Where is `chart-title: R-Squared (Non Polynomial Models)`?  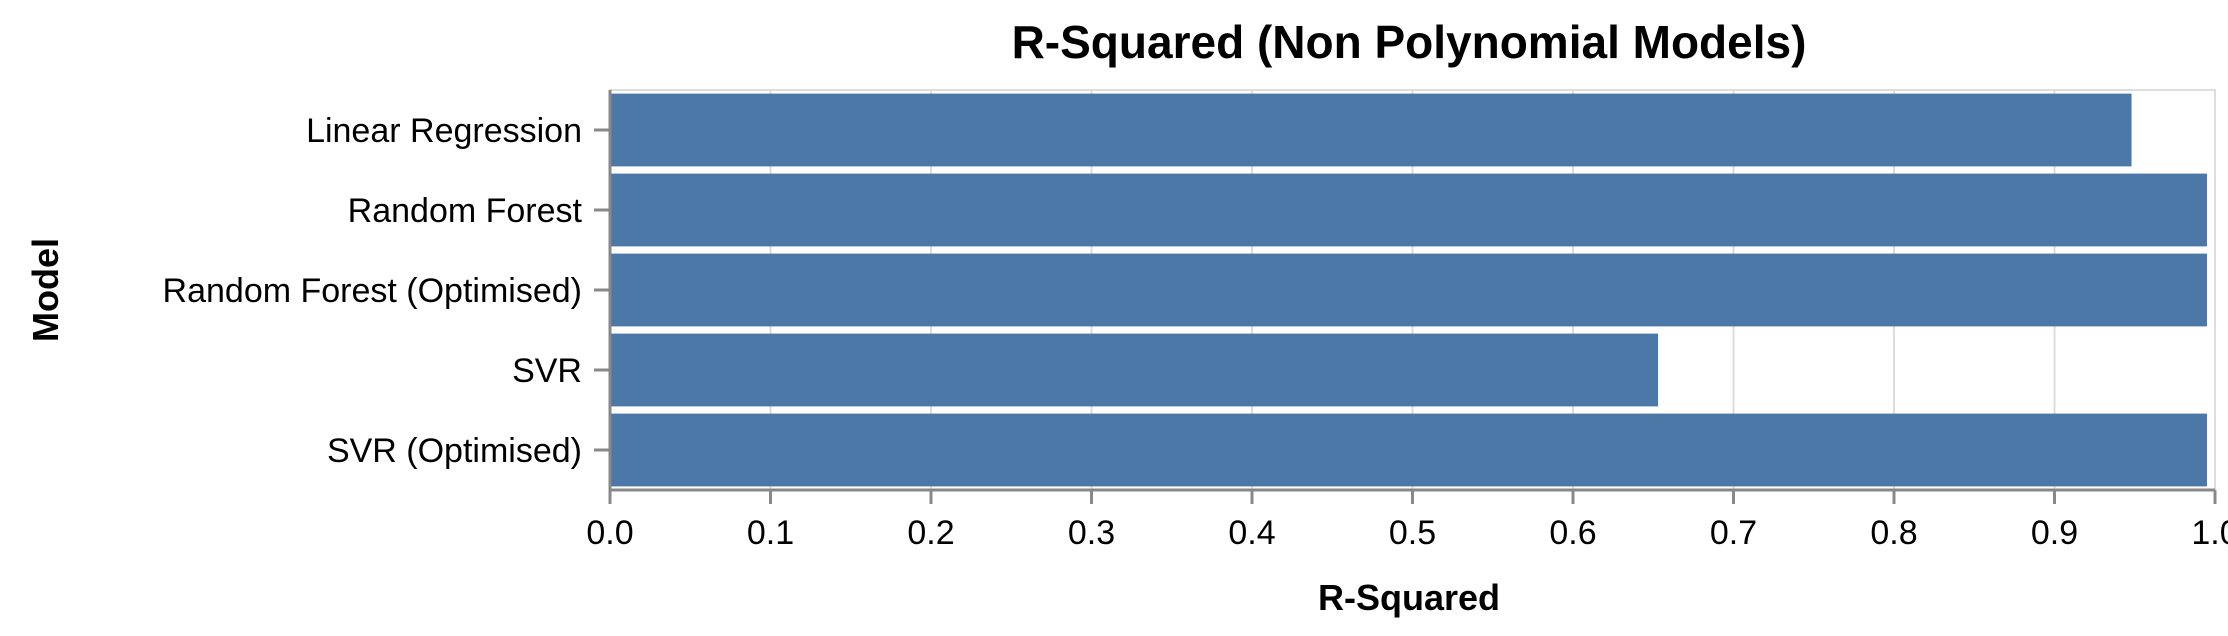
chart-title: R-Squared (Non Polynomial Models) is located at coordinates (1409, 42).